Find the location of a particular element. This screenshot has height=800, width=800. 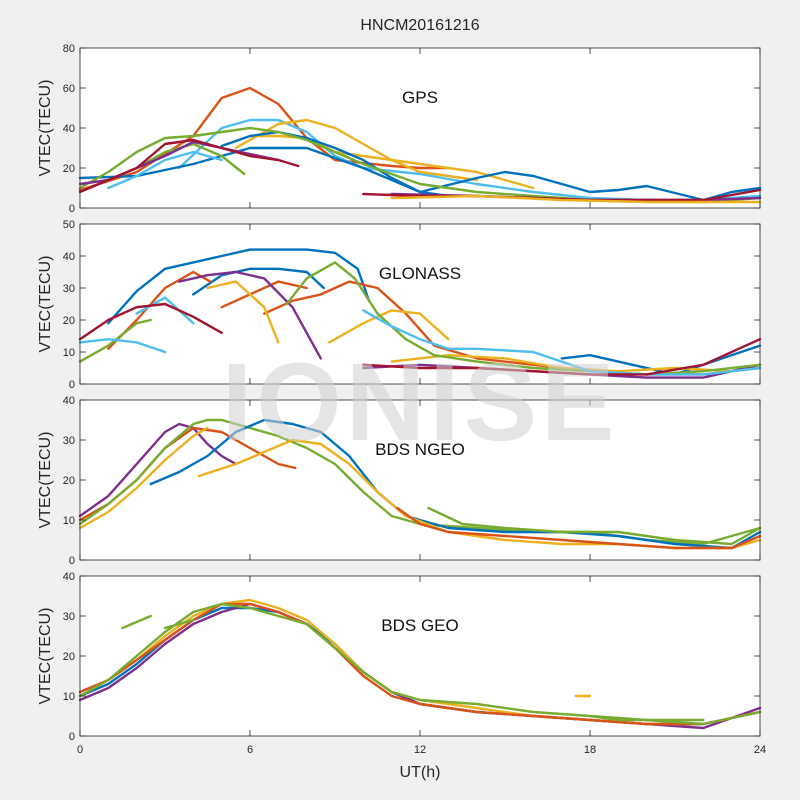

subplot-title: BDS NGEO is located at coordinates (420, 449).